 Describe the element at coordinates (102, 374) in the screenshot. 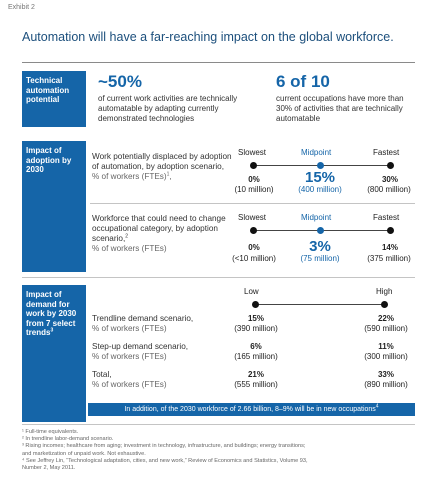

I see `demand-row-total-title: Total,` at that location.